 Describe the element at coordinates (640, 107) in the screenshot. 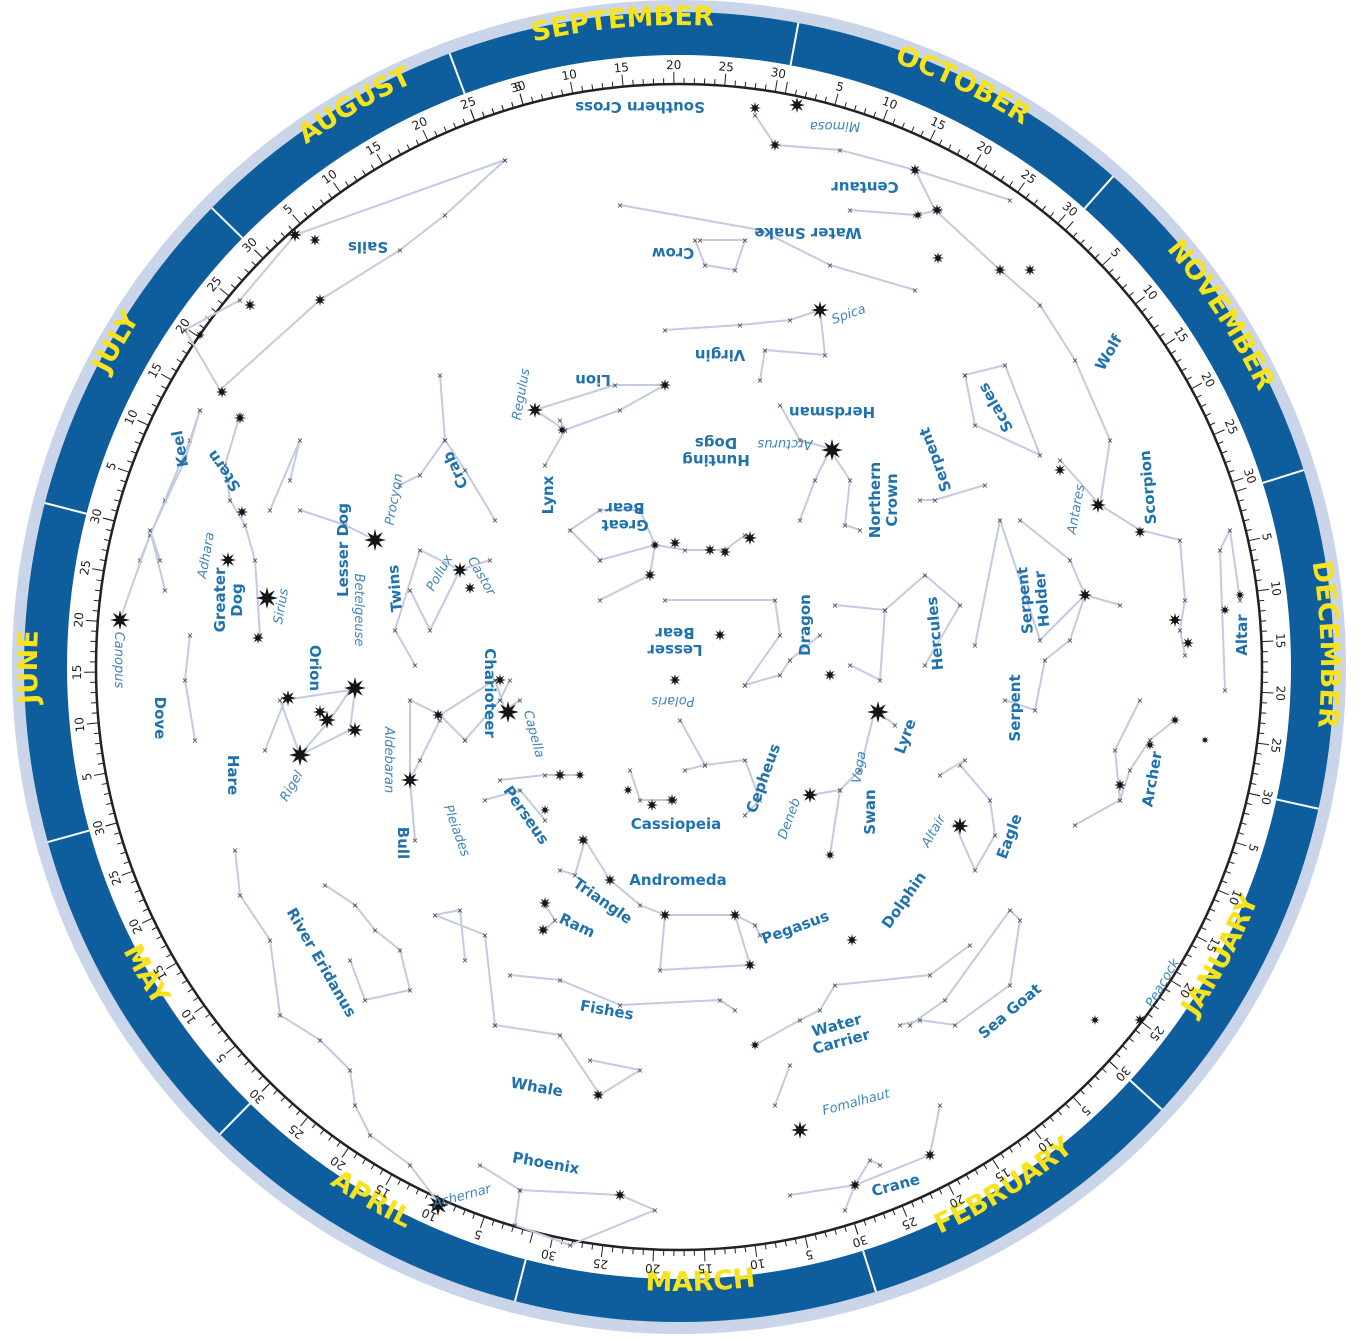

I see `constellation-label: Southern Cross` at that location.